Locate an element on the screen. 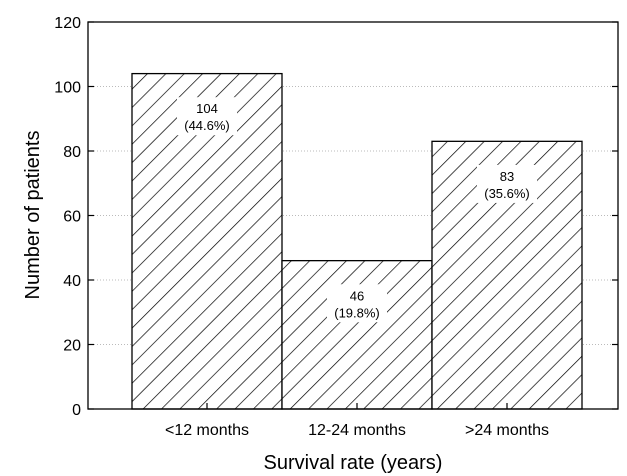  y-tick-label: 20 is located at coordinates (72, 346).